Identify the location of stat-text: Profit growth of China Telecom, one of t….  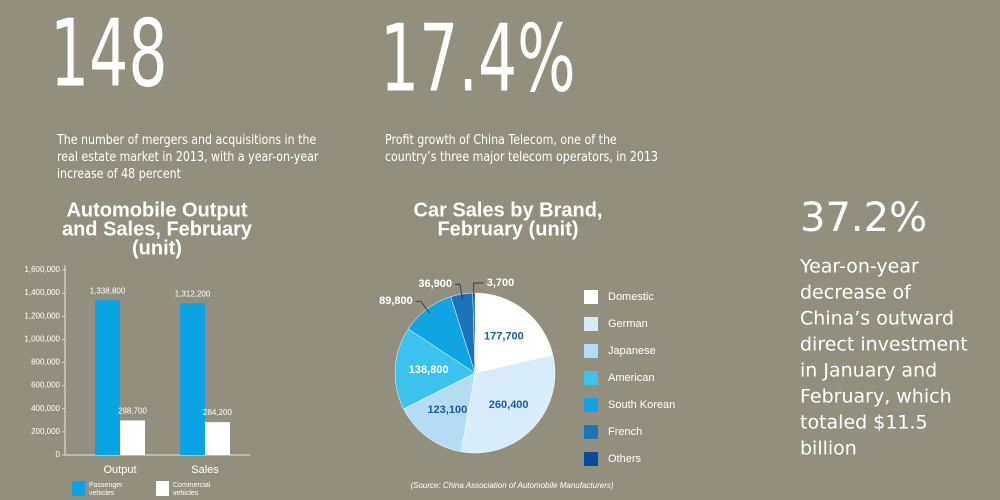
(501, 139).